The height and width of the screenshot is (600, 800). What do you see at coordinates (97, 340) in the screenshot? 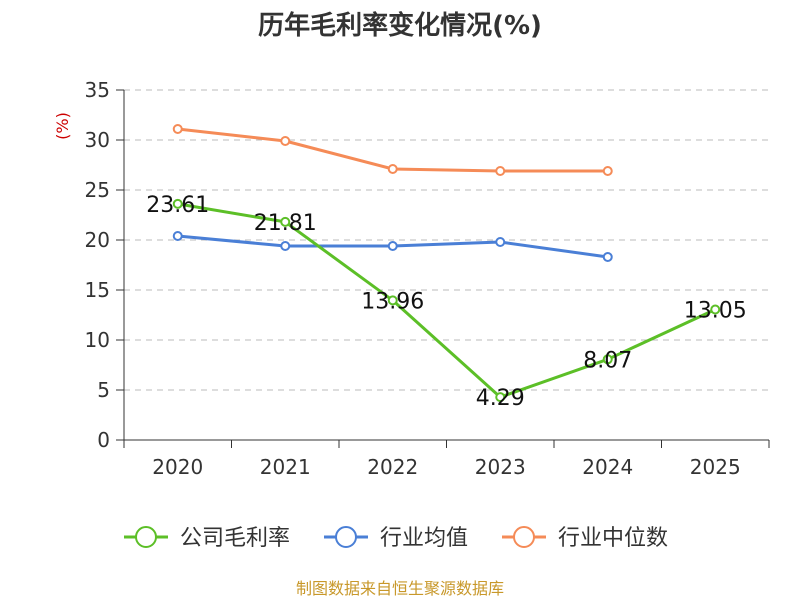
I see `y-tick-label: 10` at bounding box center [97, 340].